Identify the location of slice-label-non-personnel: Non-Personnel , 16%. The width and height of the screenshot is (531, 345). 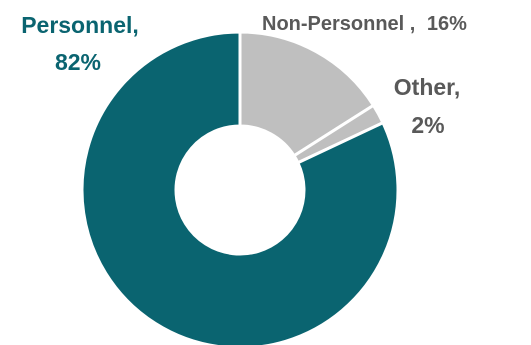
(364, 24).